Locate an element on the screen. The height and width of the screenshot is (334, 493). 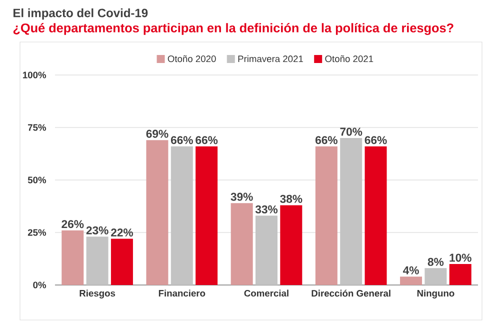
legend-label: Otoño 2020 is located at coordinates (192, 58).